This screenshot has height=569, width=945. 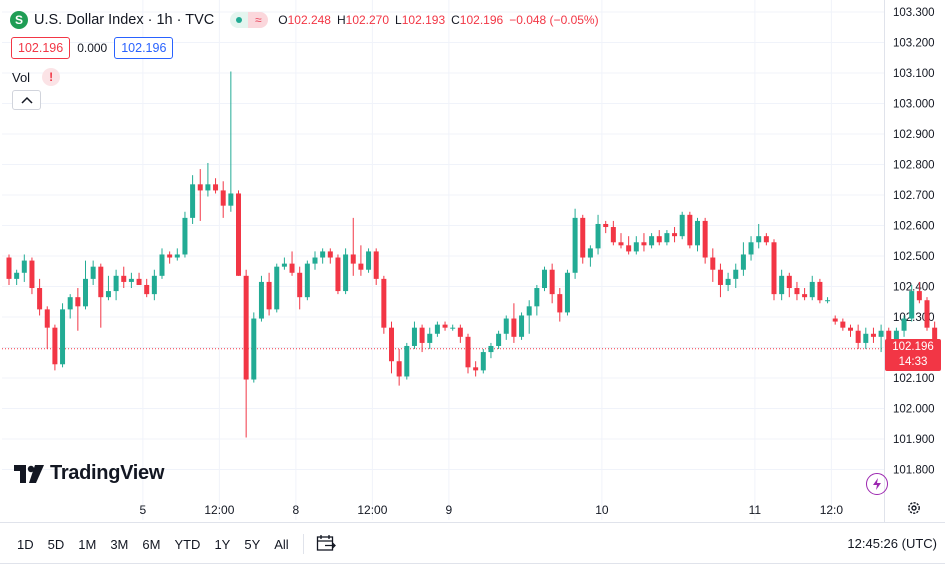 What do you see at coordinates (914, 44) in the screenshot?
I see `y-tick-label: 103.200` at bounding box center [914, 44].